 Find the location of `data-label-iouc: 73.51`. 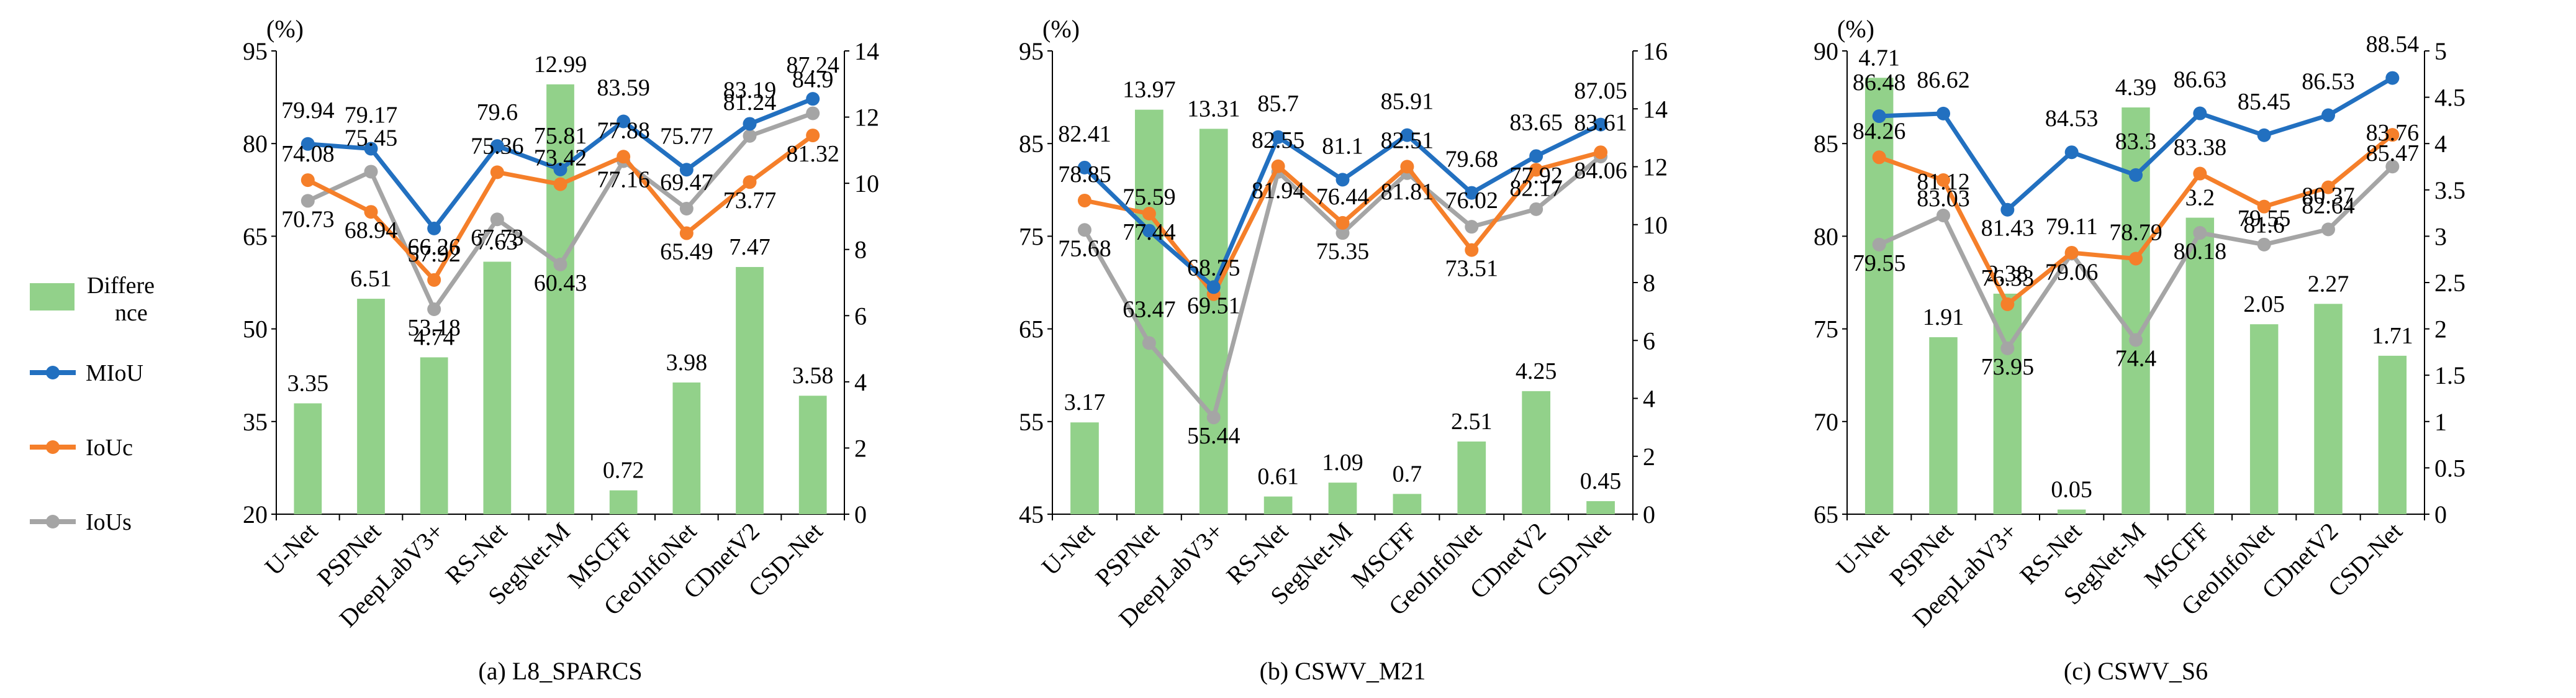

data-label-iouc: 73.51 is located at coordinates (1472, 269).